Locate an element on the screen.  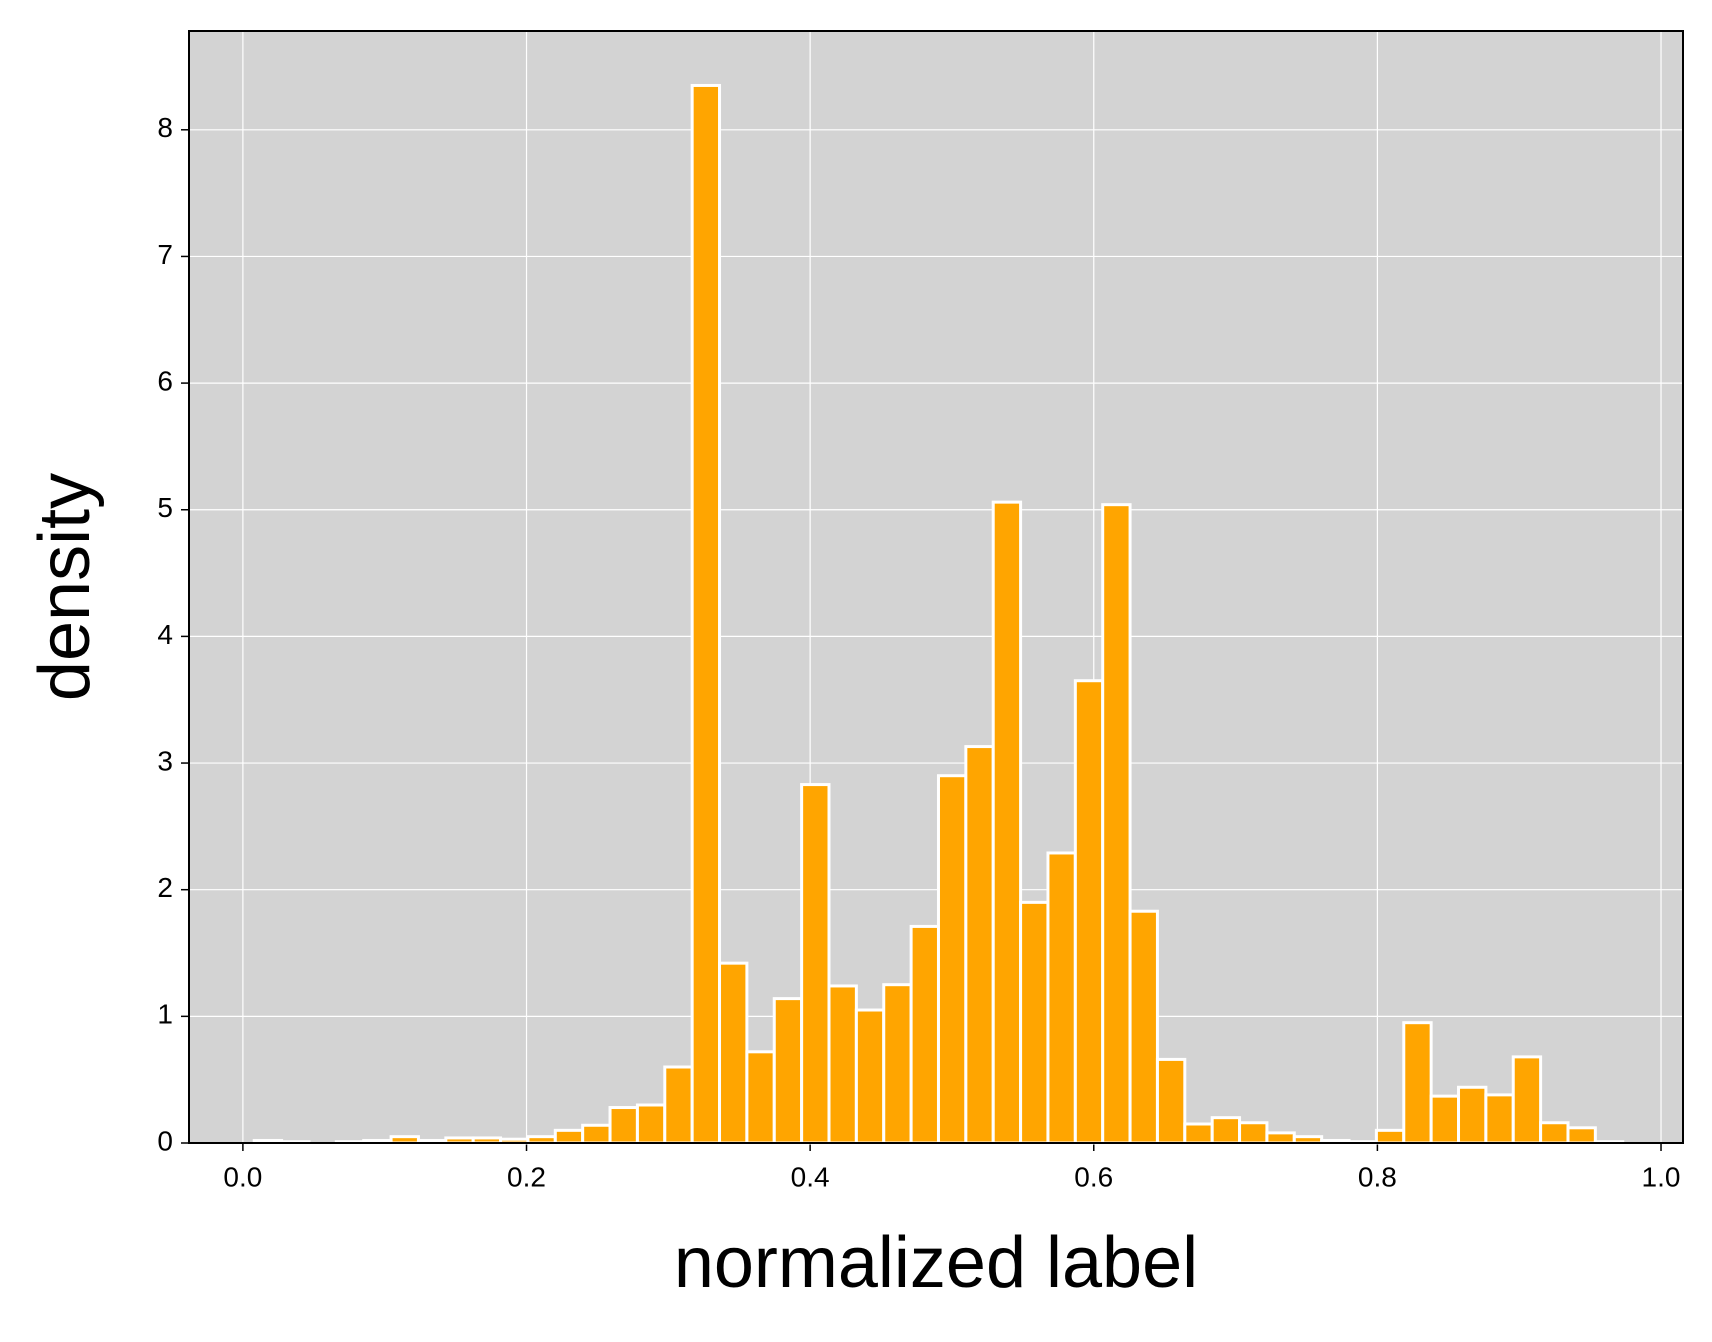
y-tick-label: 8 is located at coordinates (165, 127).